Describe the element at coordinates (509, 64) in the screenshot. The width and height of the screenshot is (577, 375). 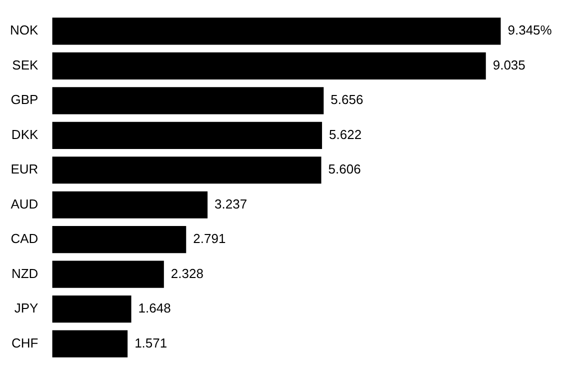
I see `data-label: 9.035` at that location.